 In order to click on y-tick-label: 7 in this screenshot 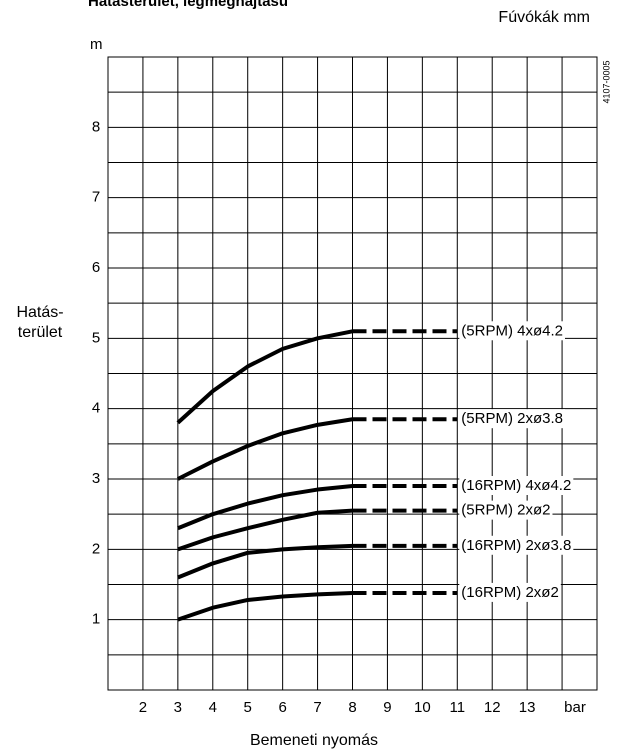, I will do `click(96, 197)`.